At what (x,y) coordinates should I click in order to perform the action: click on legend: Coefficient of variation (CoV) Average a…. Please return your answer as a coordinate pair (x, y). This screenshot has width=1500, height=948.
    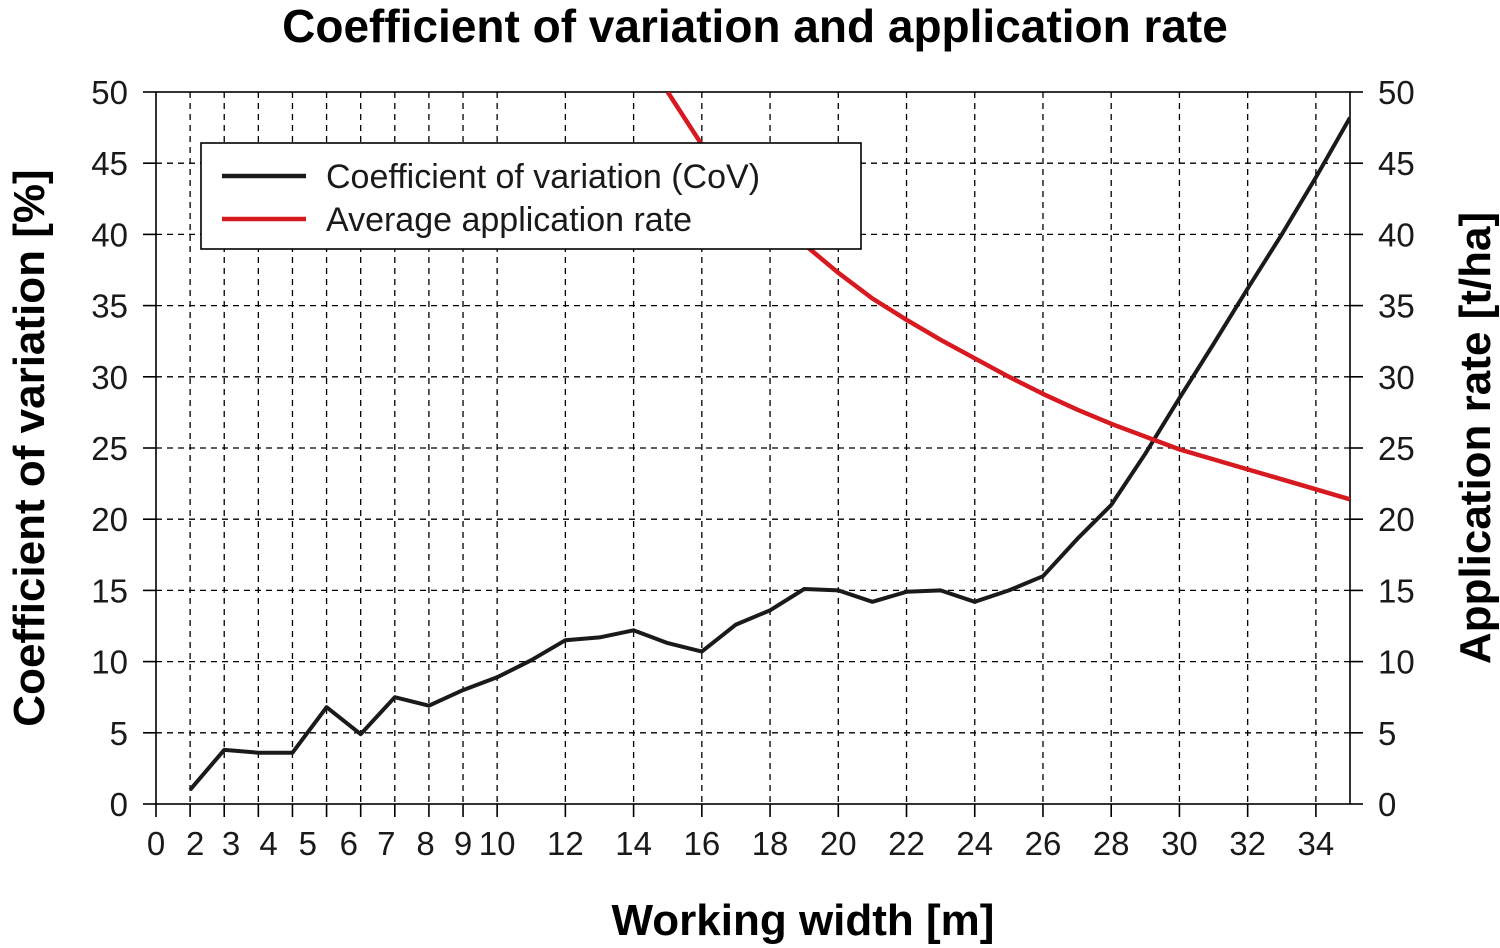
    Looking at the image, I should click on (531, 196).